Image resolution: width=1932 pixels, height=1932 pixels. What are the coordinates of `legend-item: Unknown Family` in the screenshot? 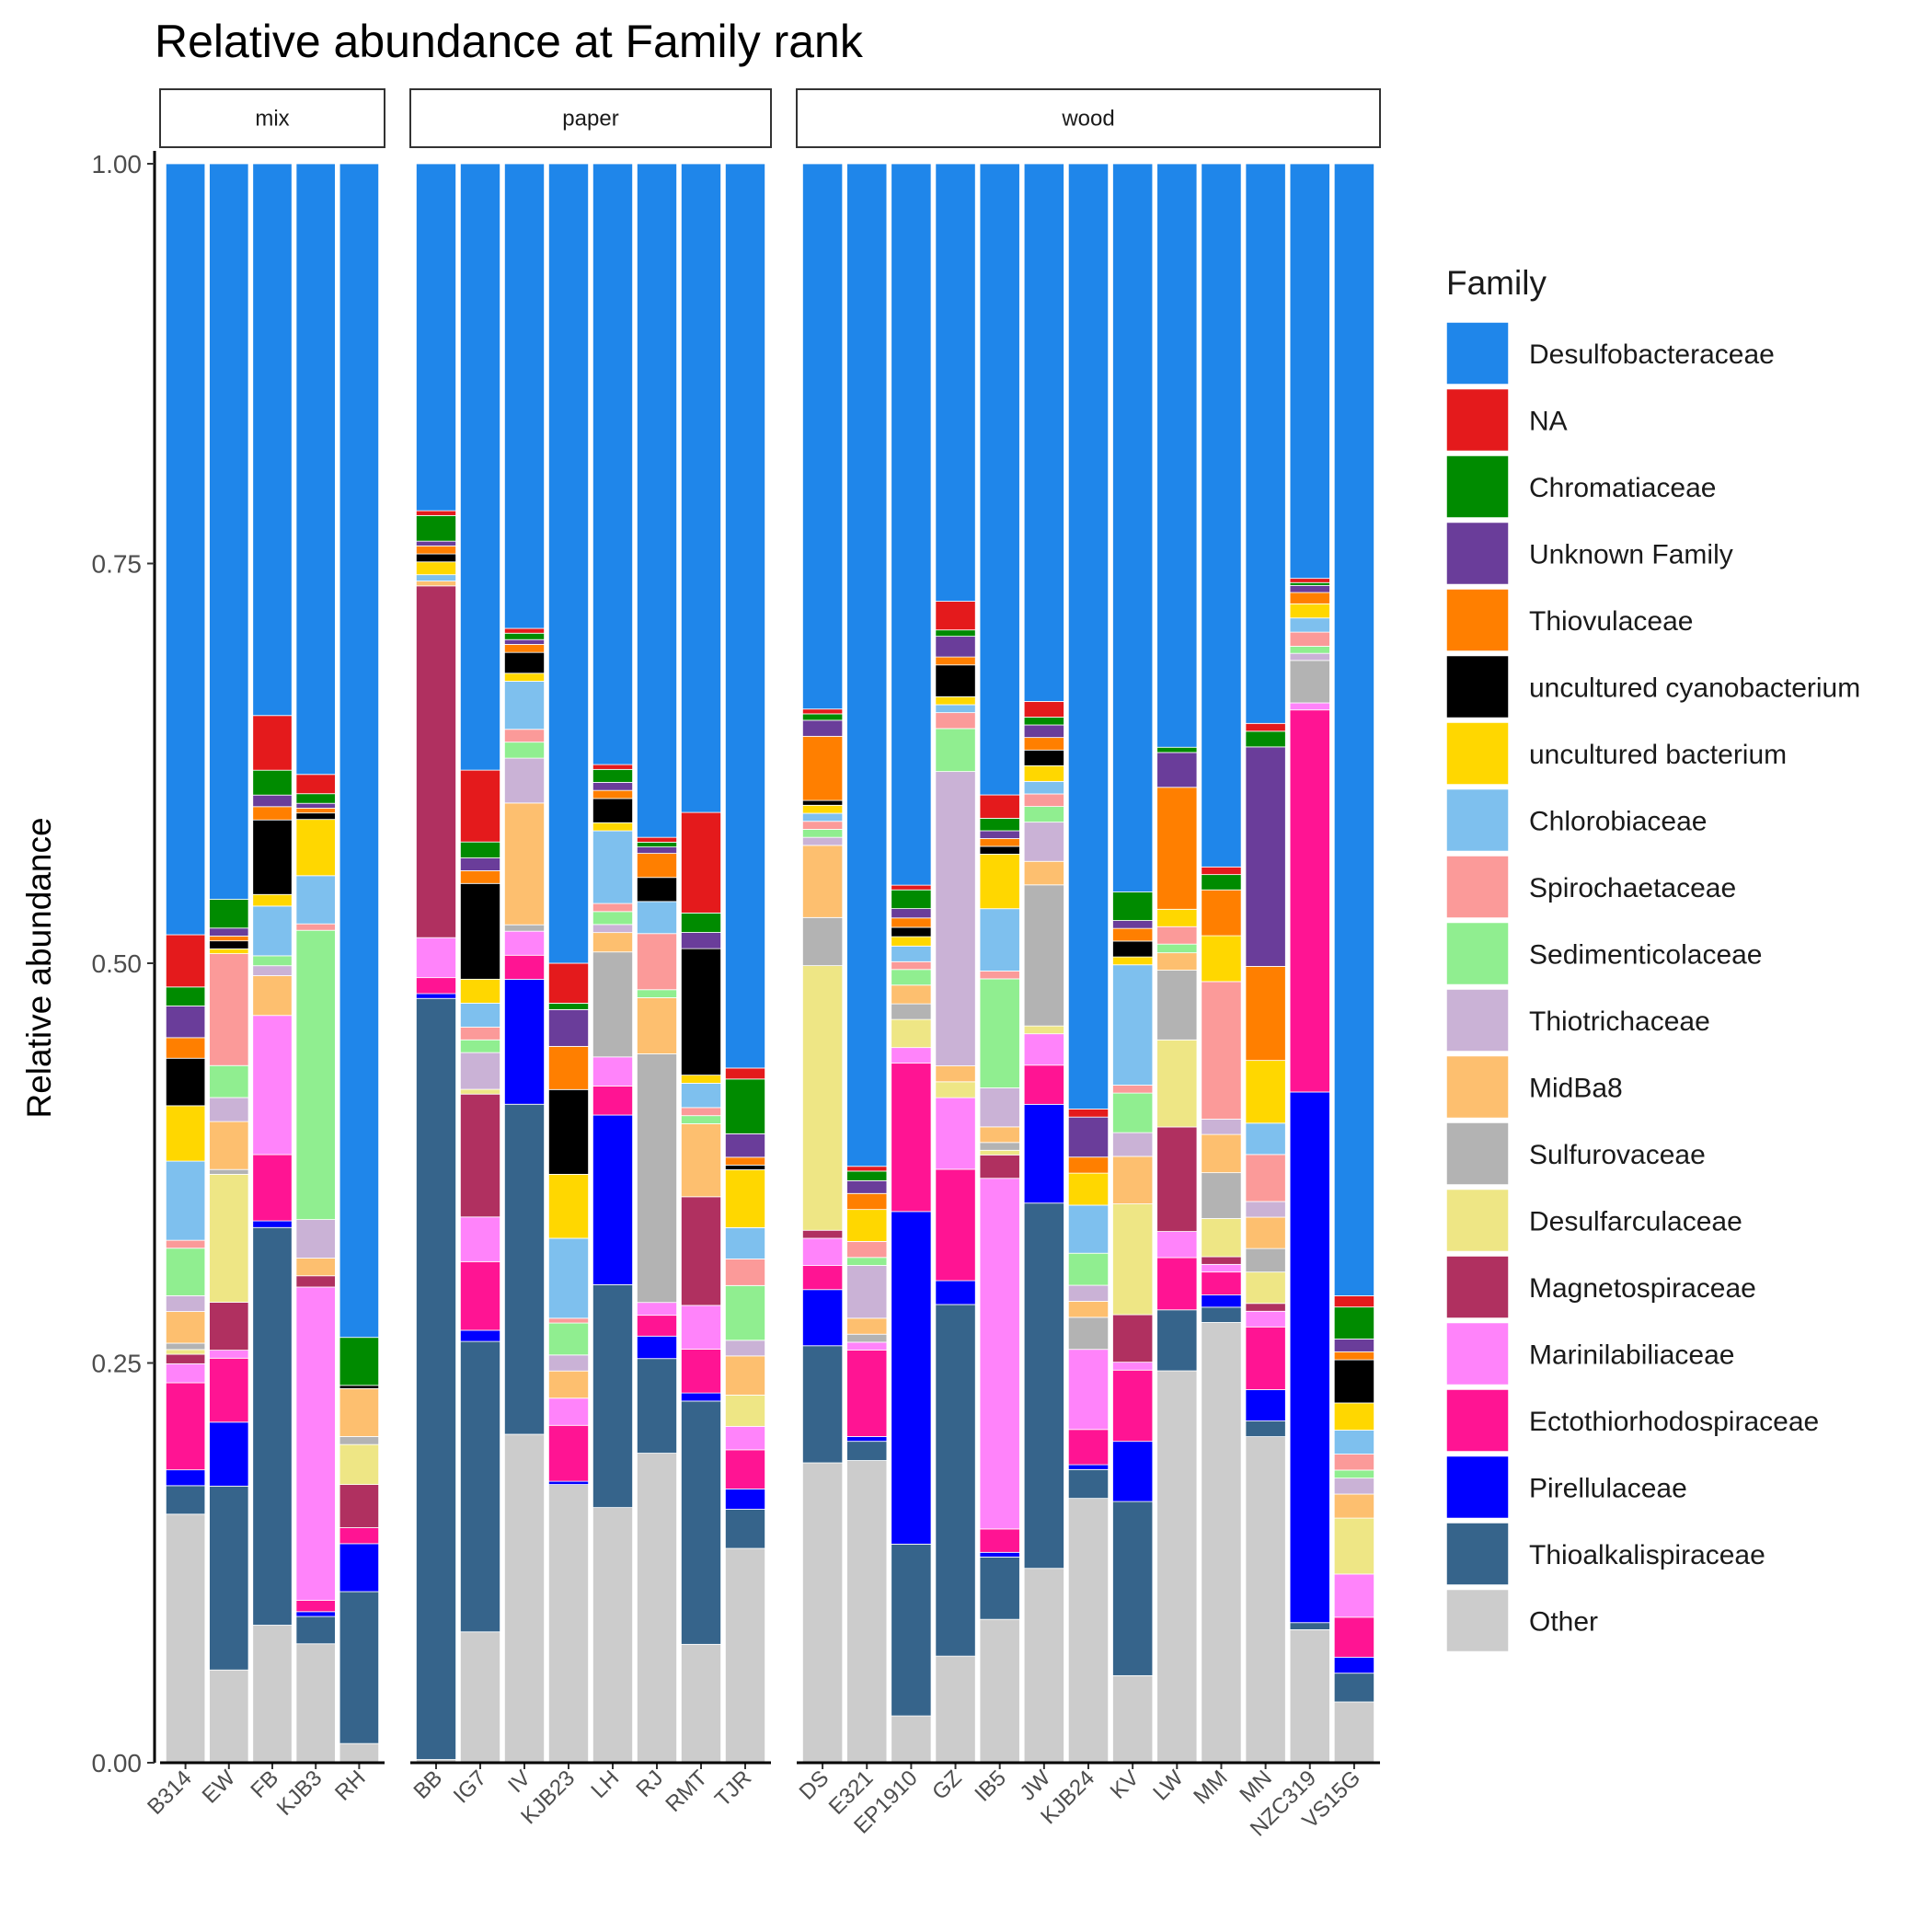 It's located at (1589, 553).